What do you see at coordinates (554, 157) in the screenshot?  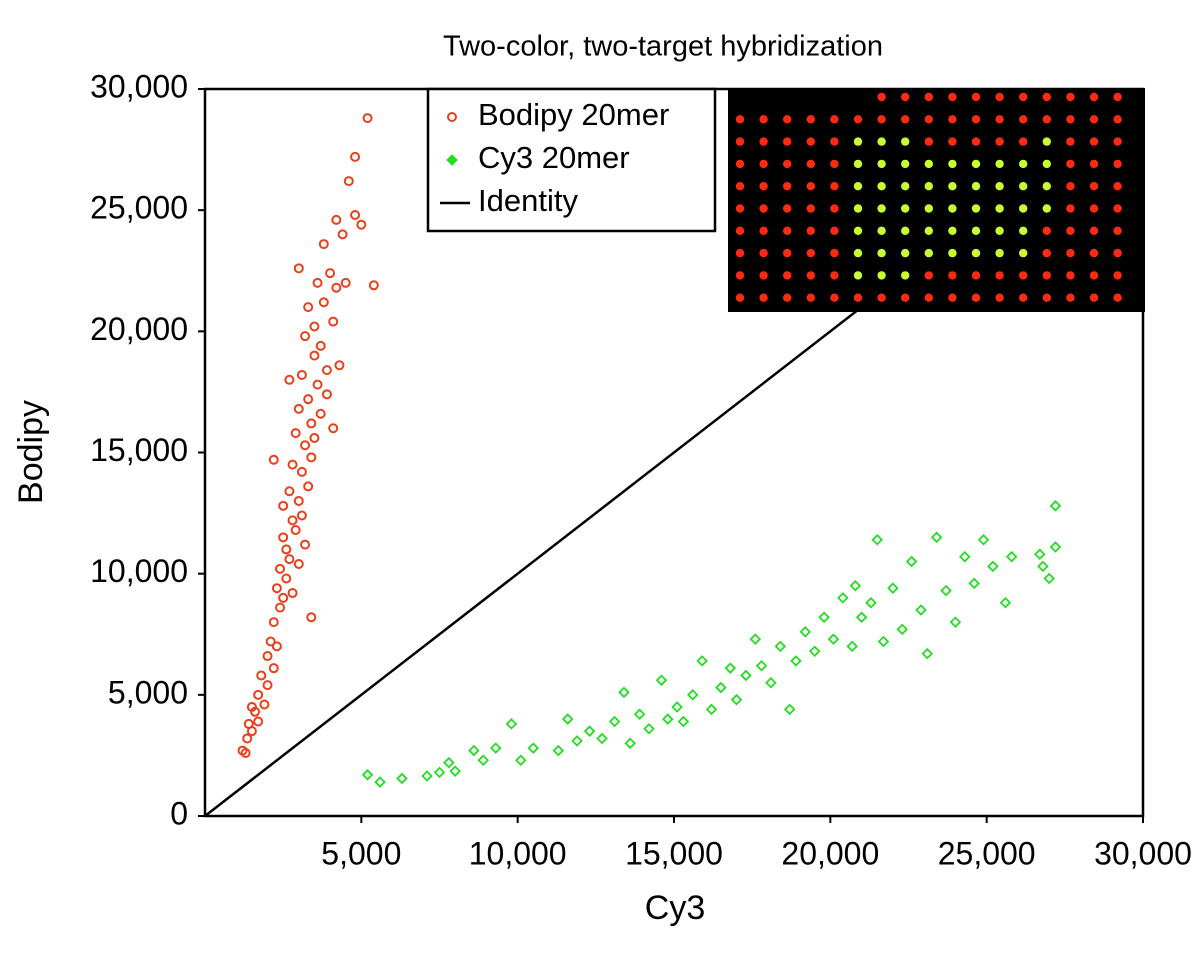 I see `legend-label: Cy3 20mer` at bounding box center [554, 157].